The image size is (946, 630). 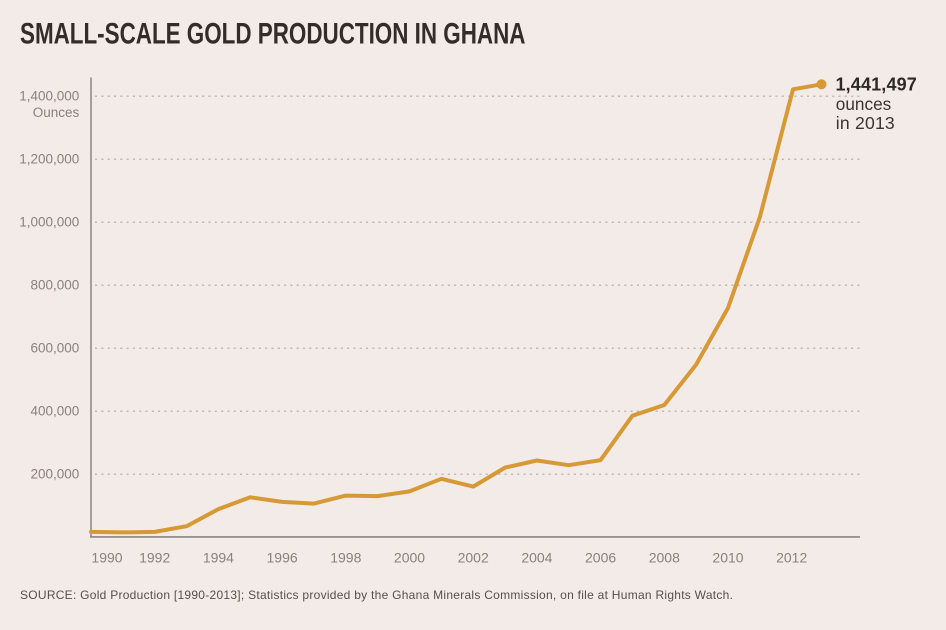 I want to click on svg-text: 800,000, so click(x=54, y=285).